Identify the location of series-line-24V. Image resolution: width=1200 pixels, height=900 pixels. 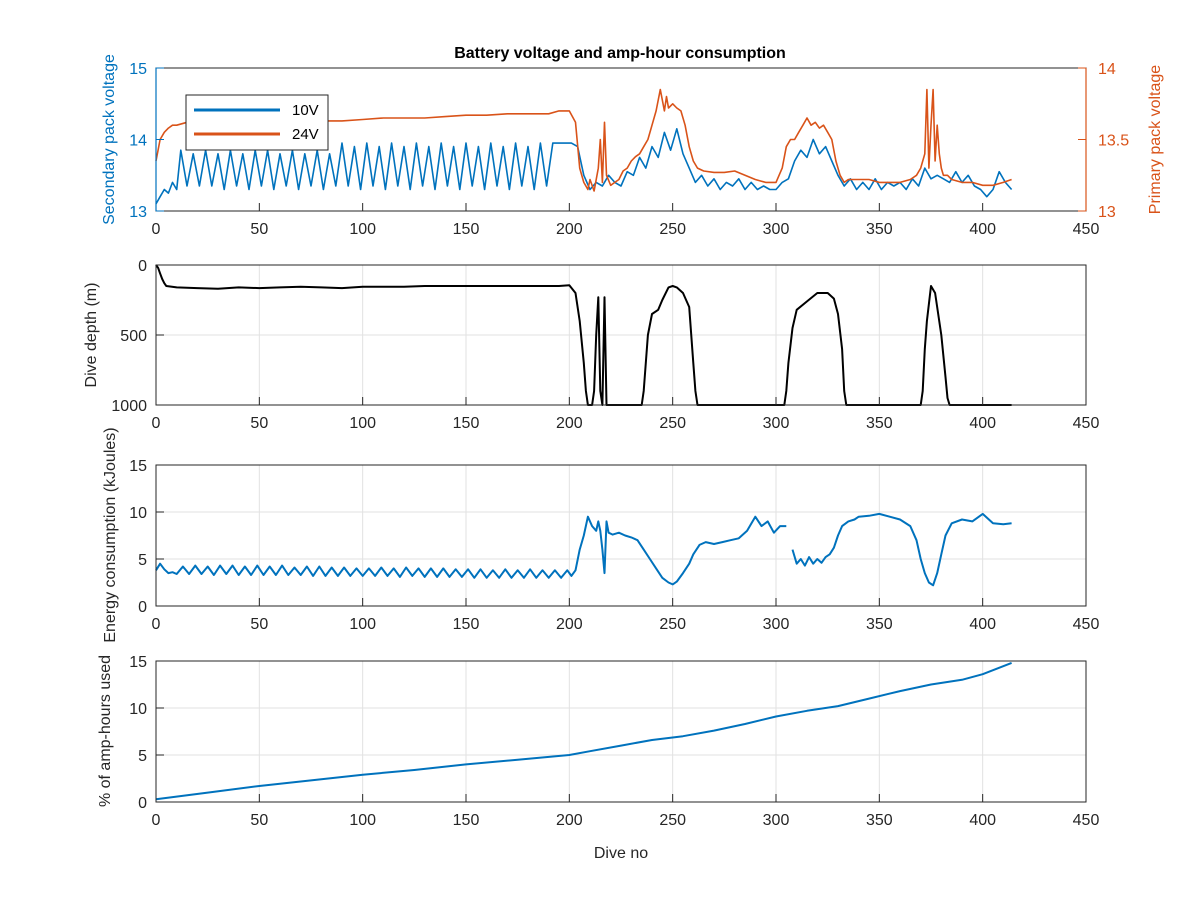
(583, 140).